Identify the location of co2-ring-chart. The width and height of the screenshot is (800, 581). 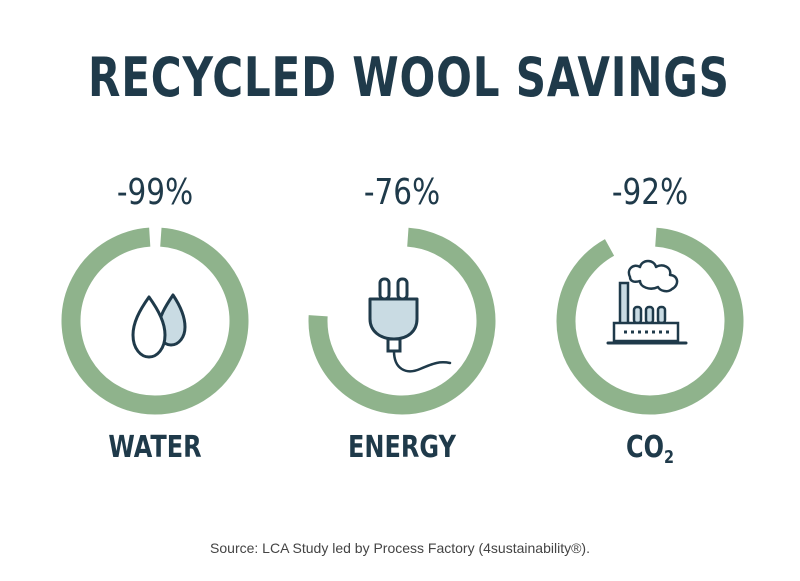
(650, 321).